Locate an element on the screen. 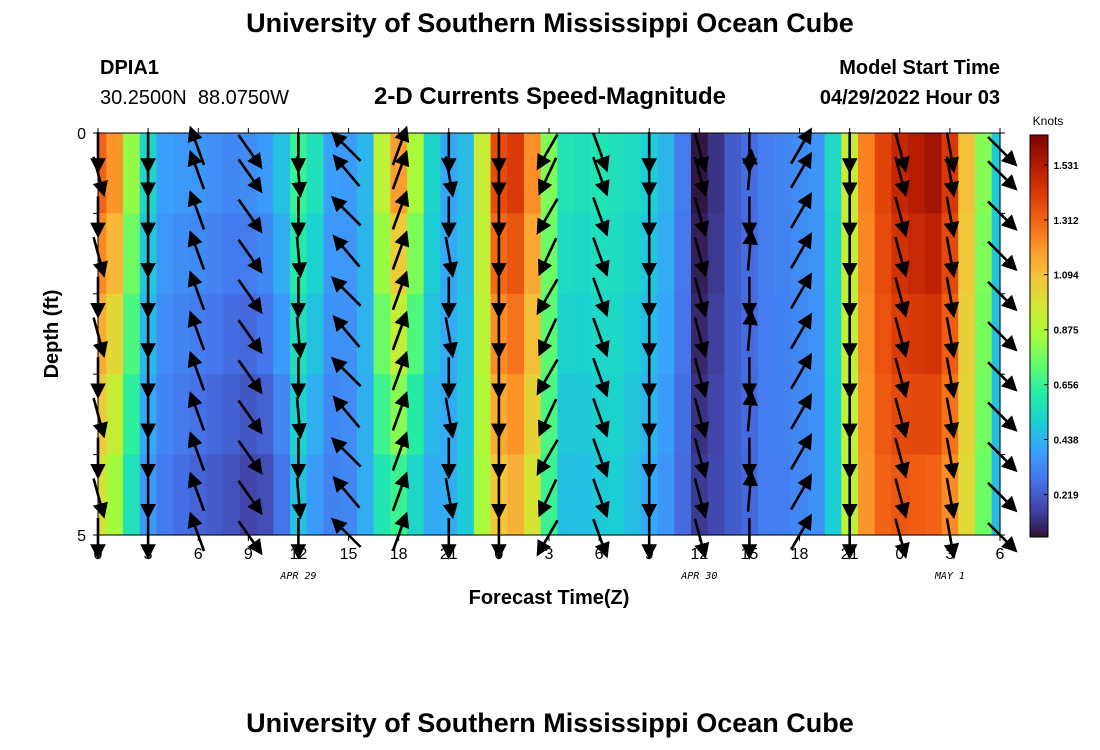  colorbar-tick-label: 0.875 is located at coordinates (1065, 331).